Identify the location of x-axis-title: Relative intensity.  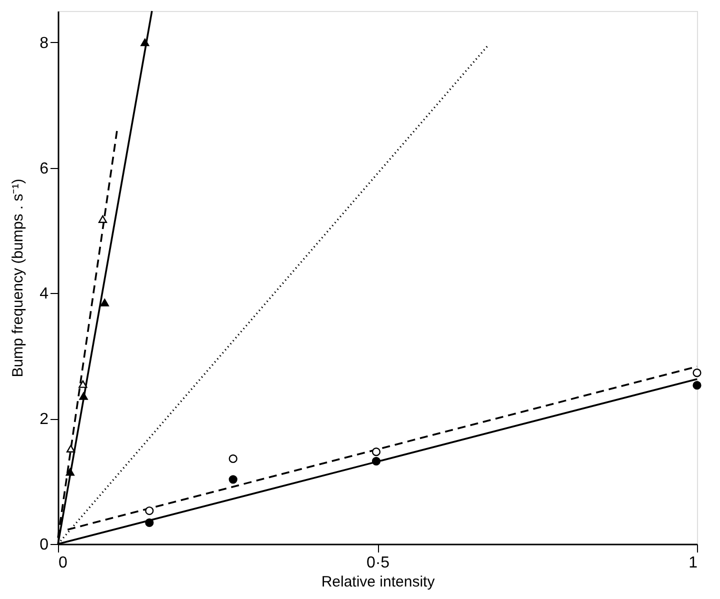
(378, 582).